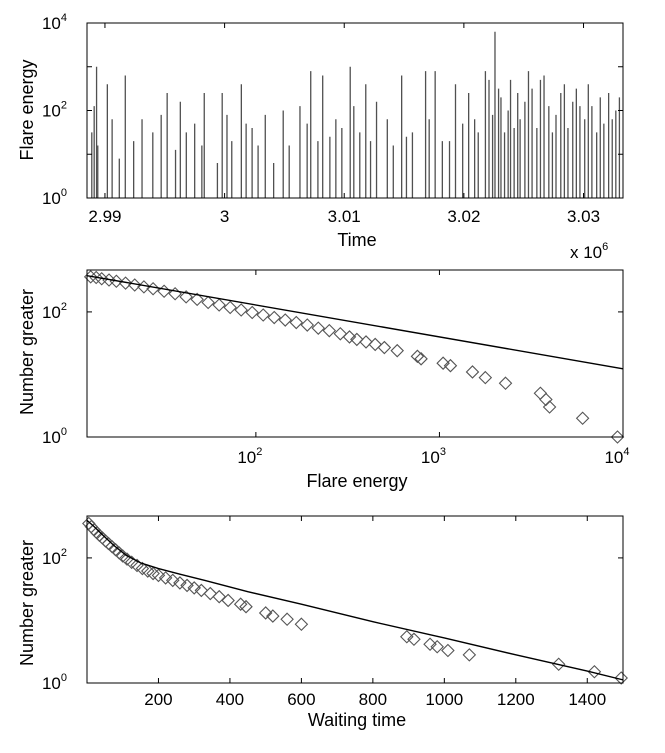 The image size is (665, 753). Describe the element at coordinates (616, 456) in the screenshot. I see `x-tick-label: 10⁴` at that location.